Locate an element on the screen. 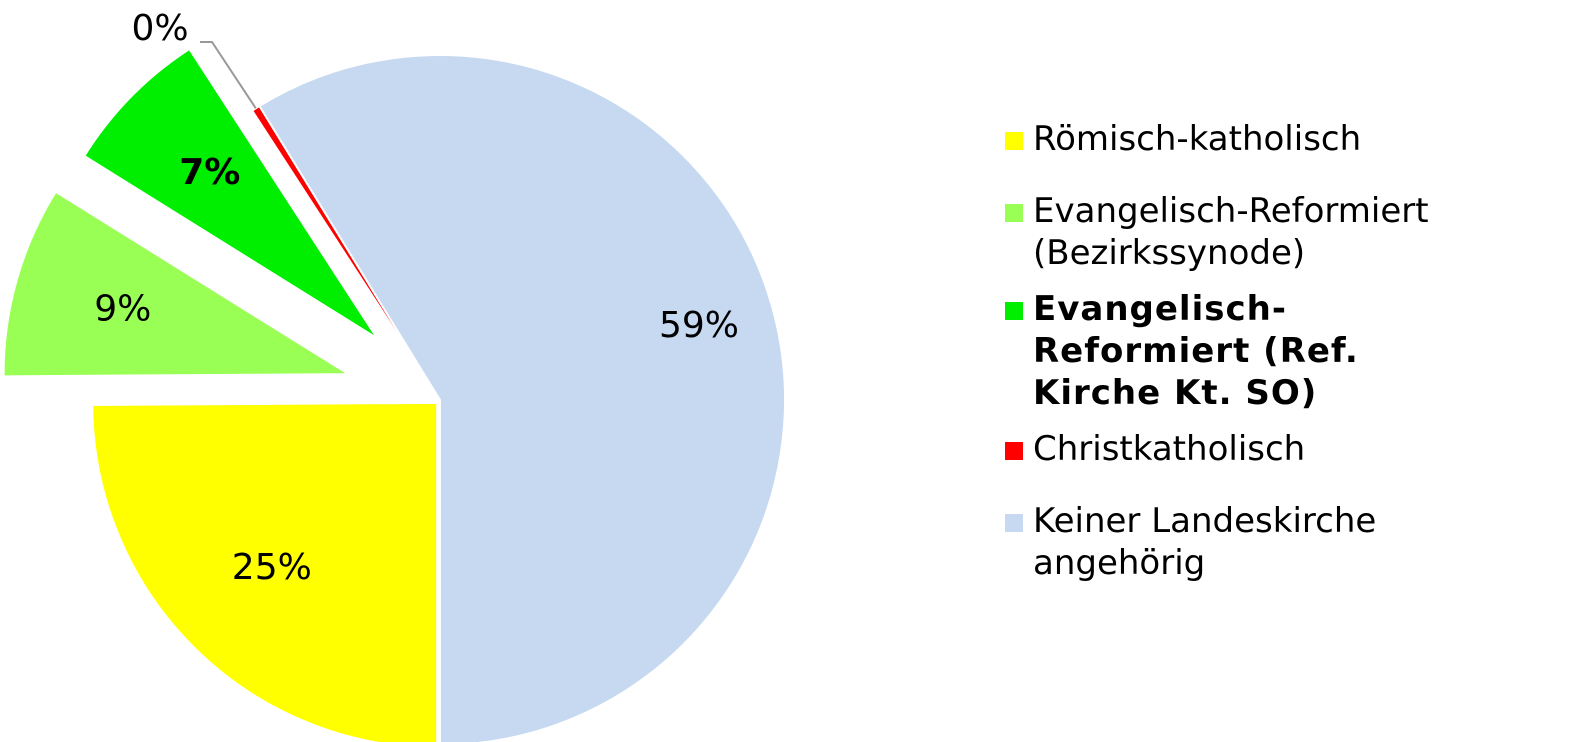  legend-item: Christkatholisch is located at coordinates (1220, 449).